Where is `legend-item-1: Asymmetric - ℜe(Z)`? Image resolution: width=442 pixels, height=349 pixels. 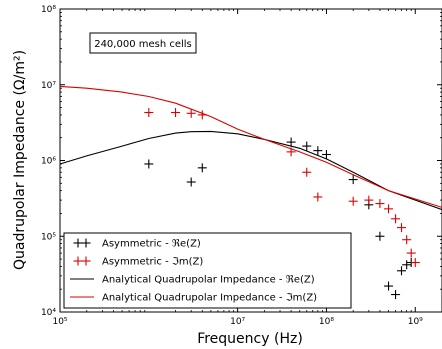 legend-item-1: Asymmetric - ℜe(Z) is located at coordinates (137, 244).